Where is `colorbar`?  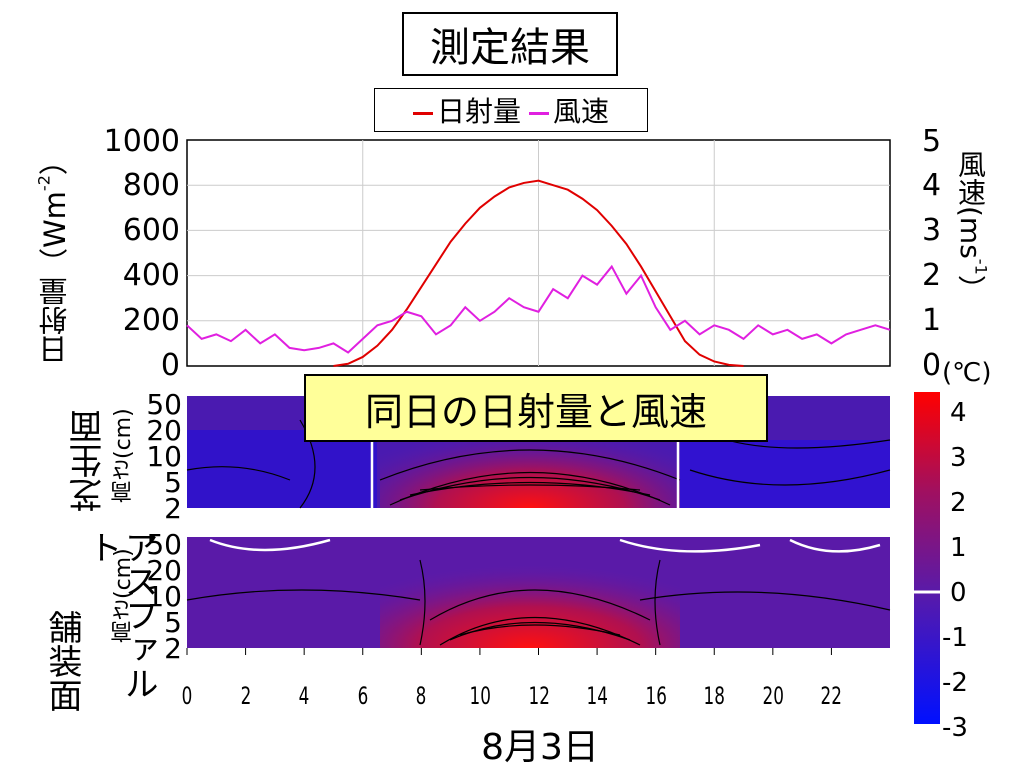
colorbar is located at coordinates (927, 558).